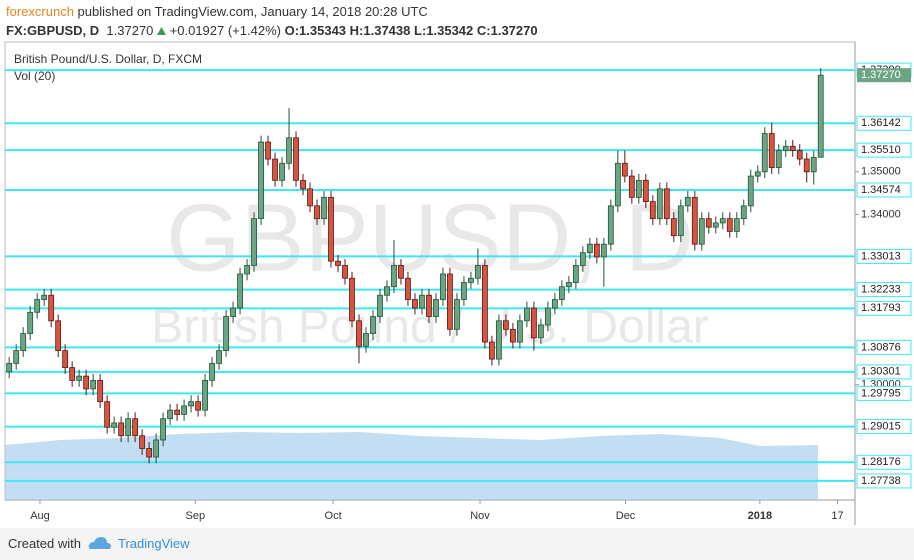 This screenshot has height=560, width=914. Describe the element at coordinates (507, 30) in the screenshot. I see `close: C:1.37270` at that location.